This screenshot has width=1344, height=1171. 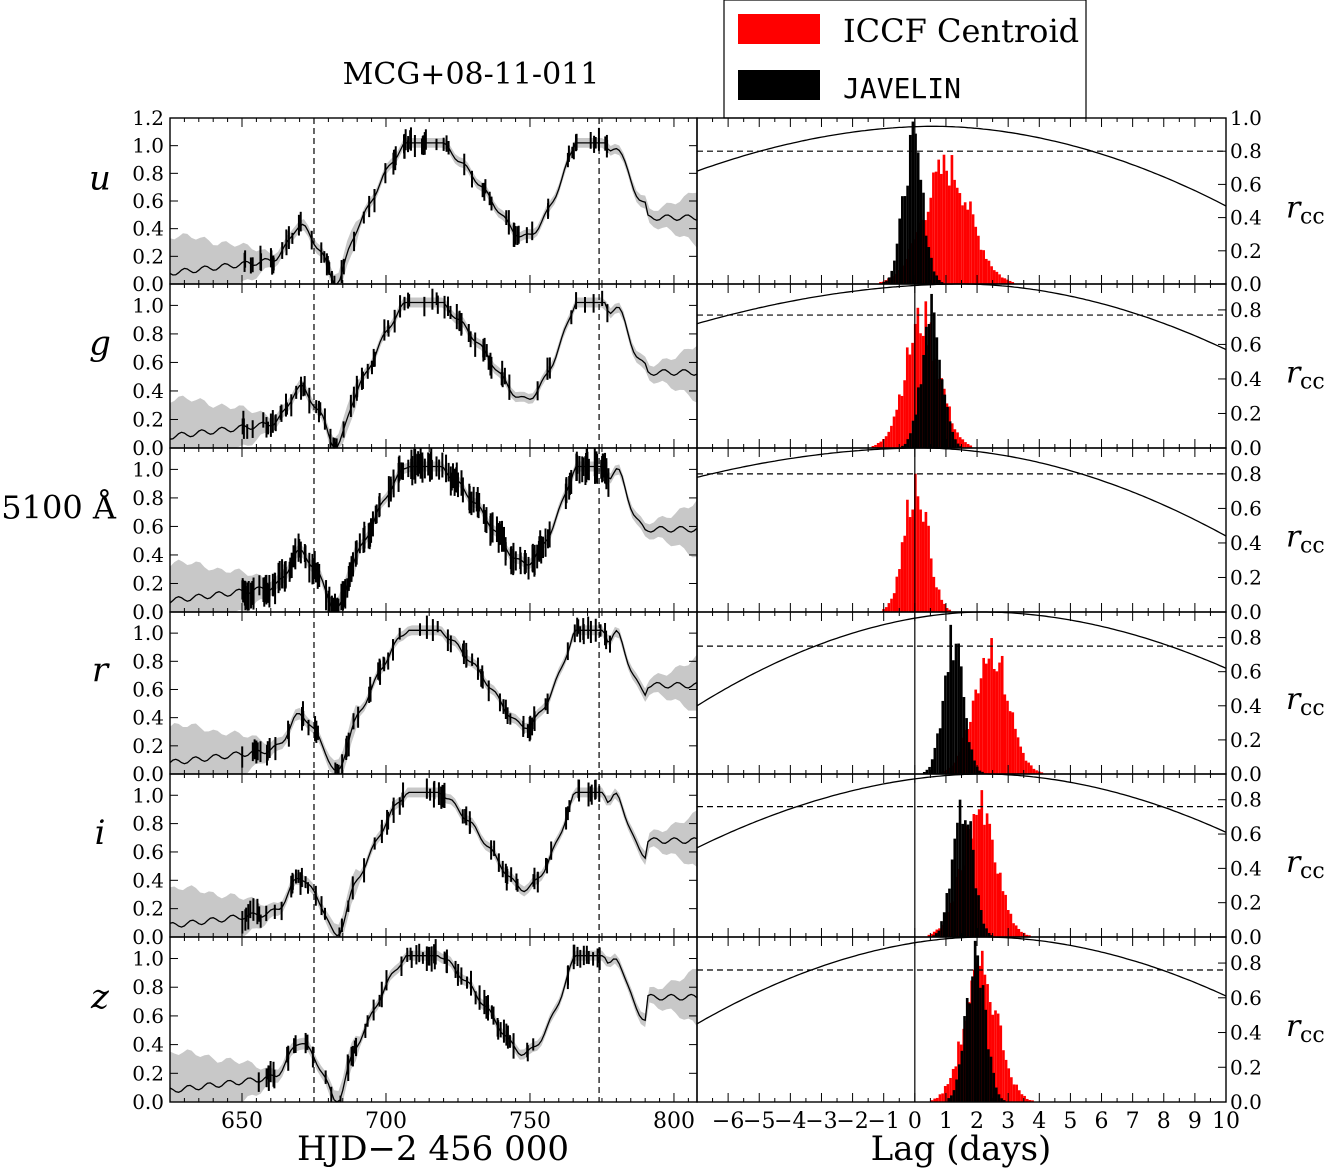 I want to click on y-tick-label: 0.0, so click(x=148, y=612).